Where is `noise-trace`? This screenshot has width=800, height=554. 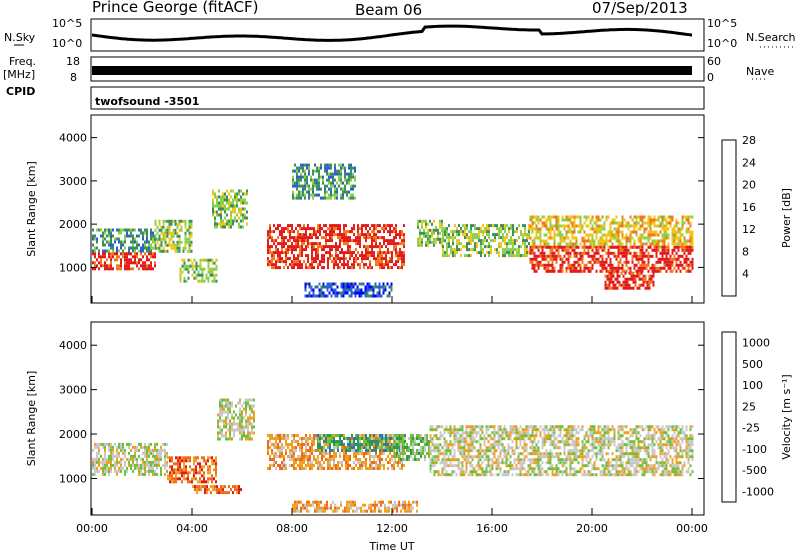 noise-trace is located at coordinates (392, 33).